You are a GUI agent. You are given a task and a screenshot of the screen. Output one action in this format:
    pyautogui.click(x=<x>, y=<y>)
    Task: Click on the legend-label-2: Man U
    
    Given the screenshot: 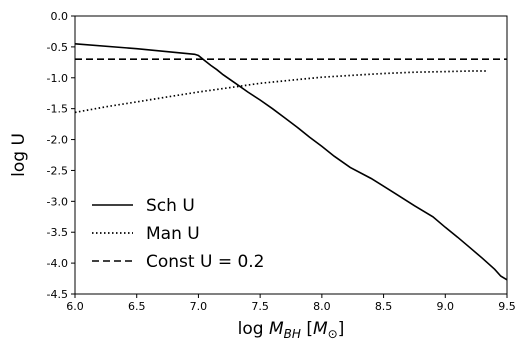 What is the action you would take?
    pyautogui.click(x=173, y=234)
    